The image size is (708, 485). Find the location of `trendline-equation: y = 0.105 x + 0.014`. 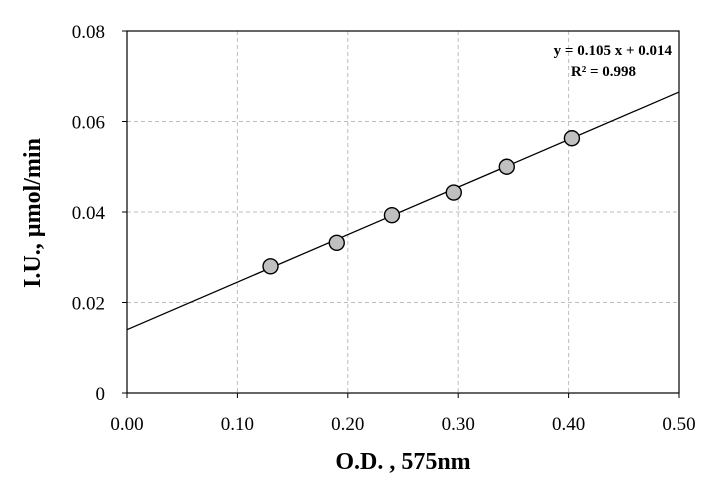

trendline-equation: y = 0.105 x + 0.014 is located at coordinates (613, 51).